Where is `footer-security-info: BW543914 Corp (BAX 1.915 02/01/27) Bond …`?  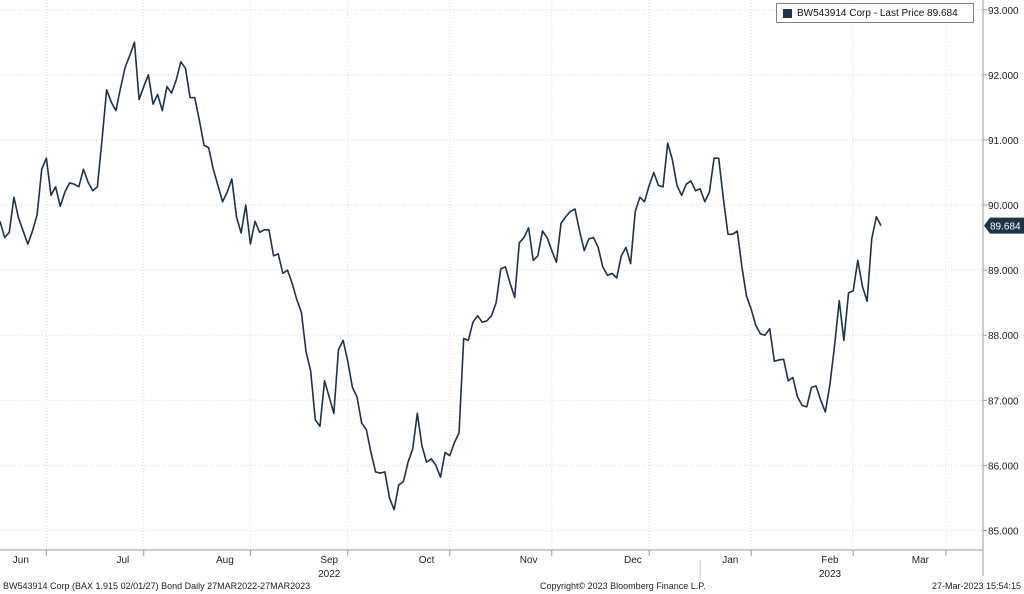 footer-security-info: BW543914 Corp (BAX 1.915 02/01/27) Bond … is located at coordinates (157, 586).